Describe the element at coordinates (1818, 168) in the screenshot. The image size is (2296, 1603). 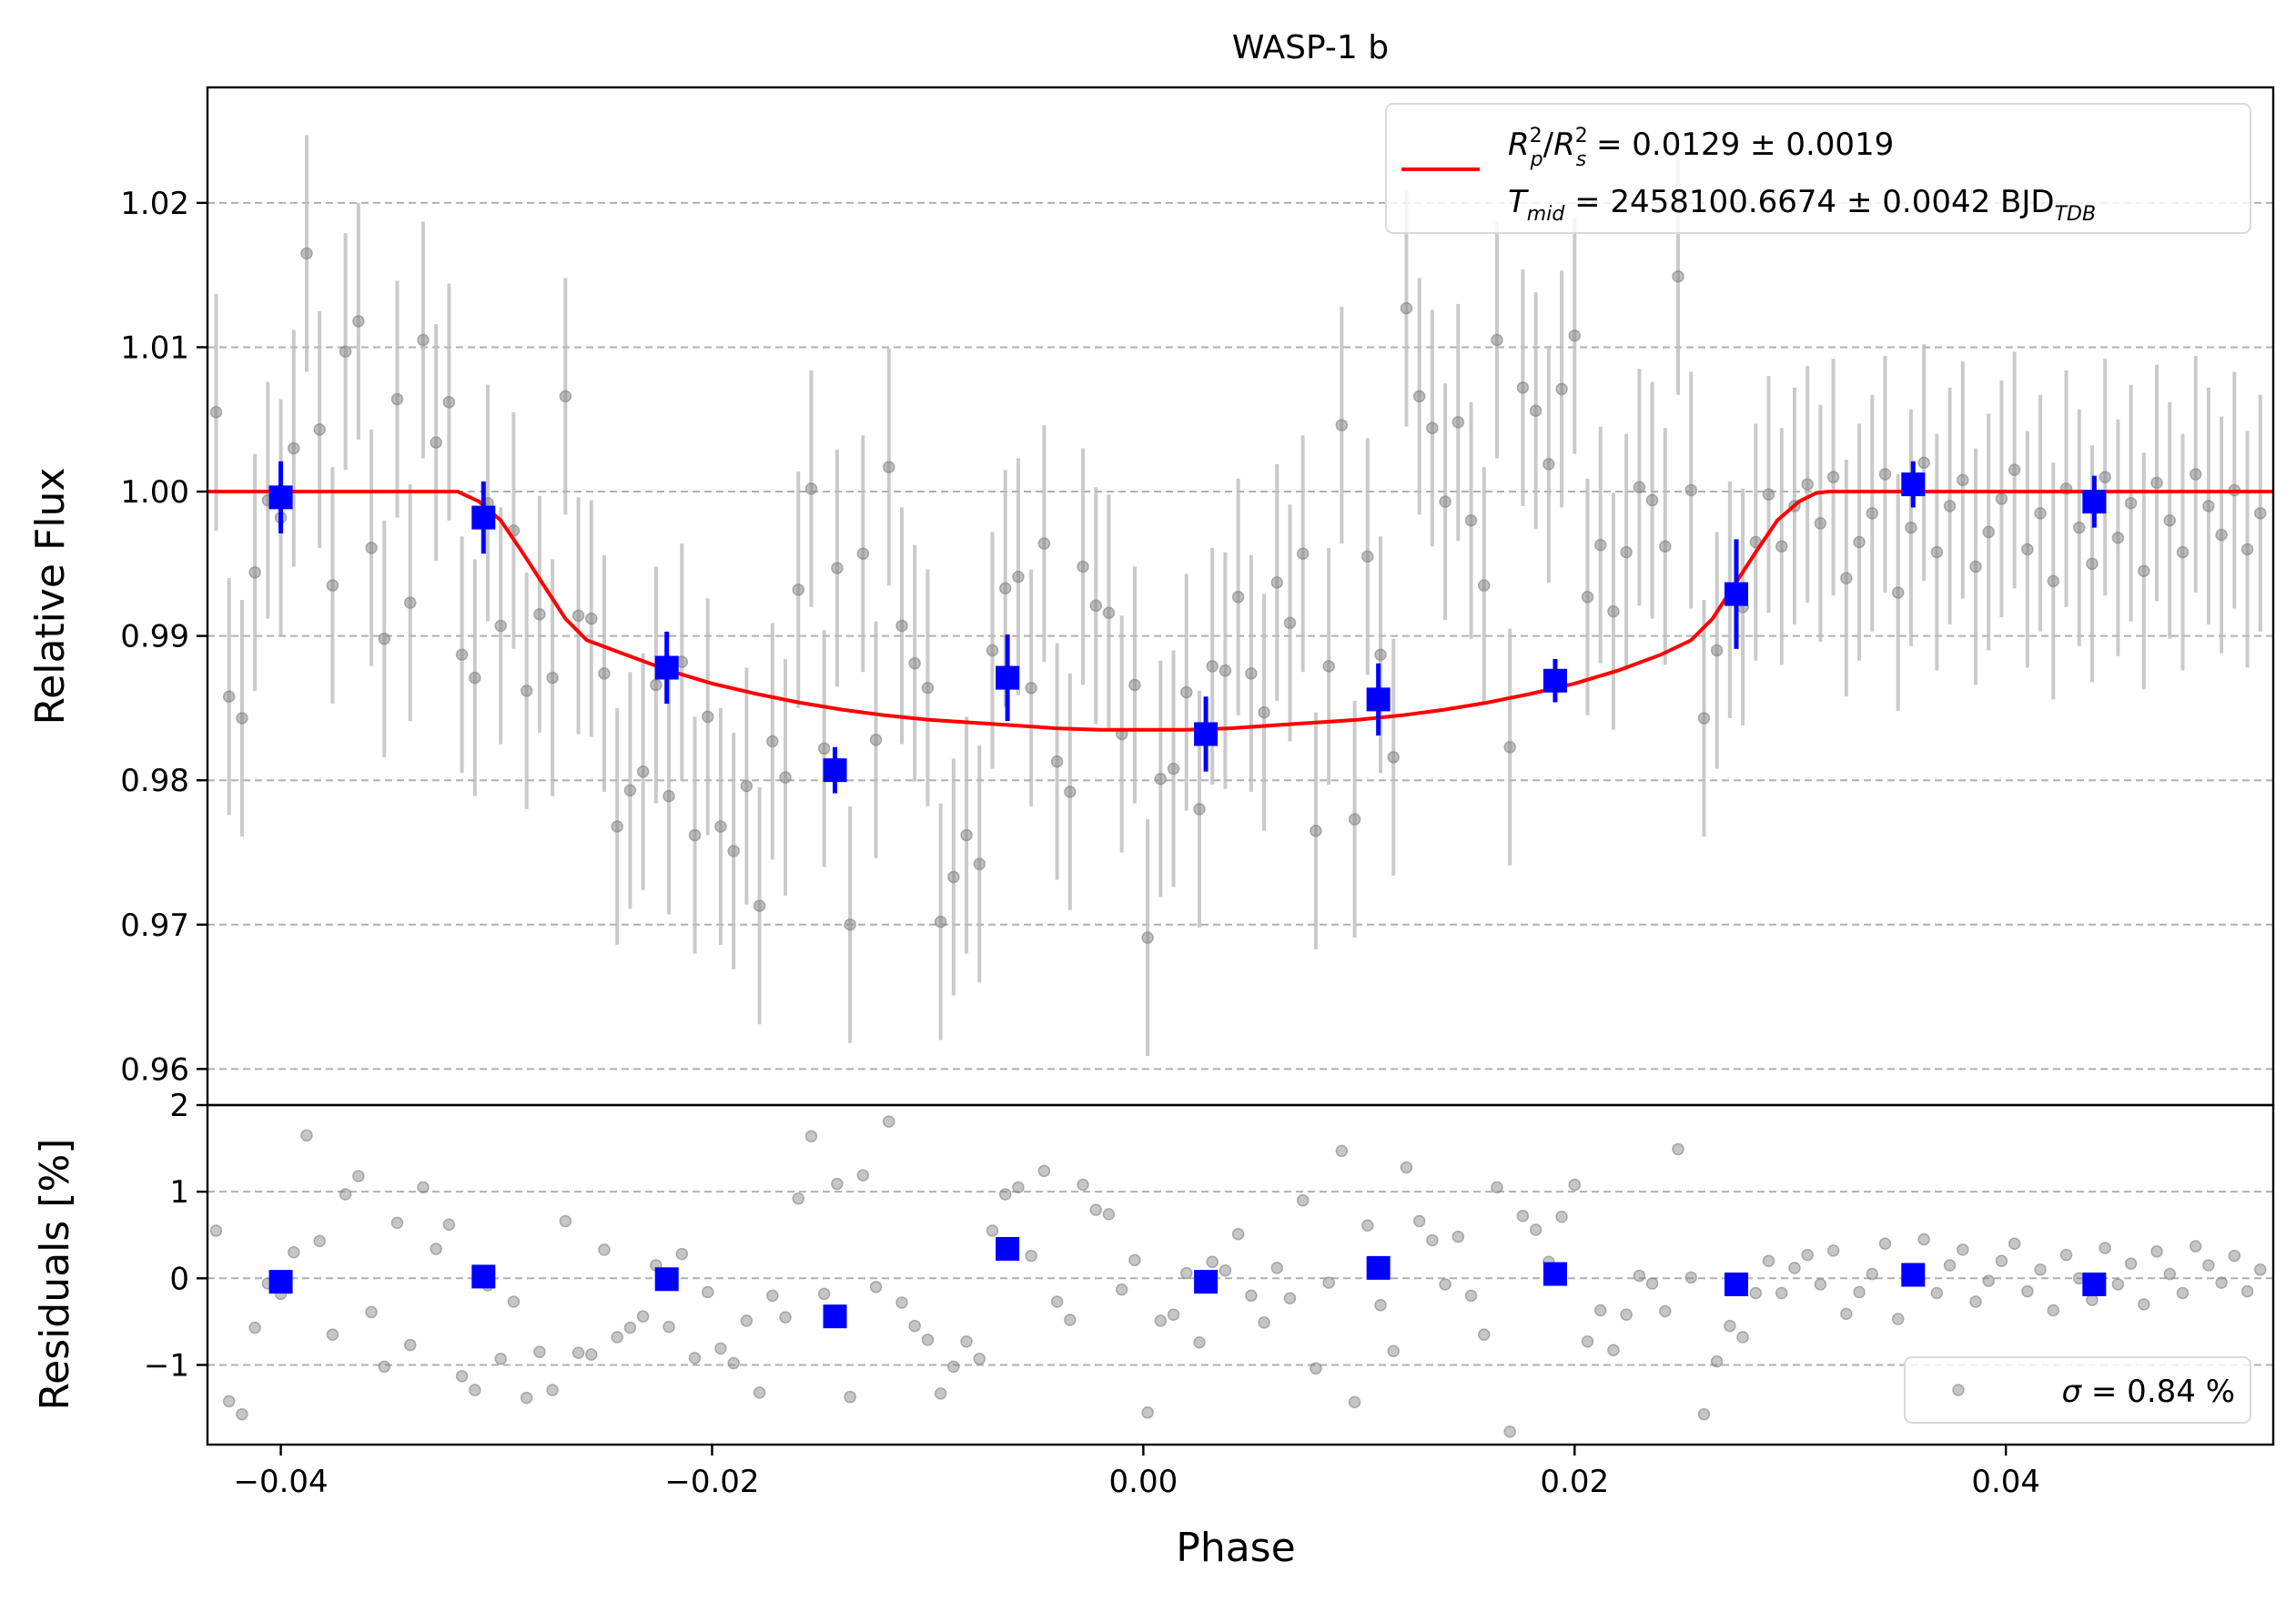
I see `flux-legend-box` at that location.